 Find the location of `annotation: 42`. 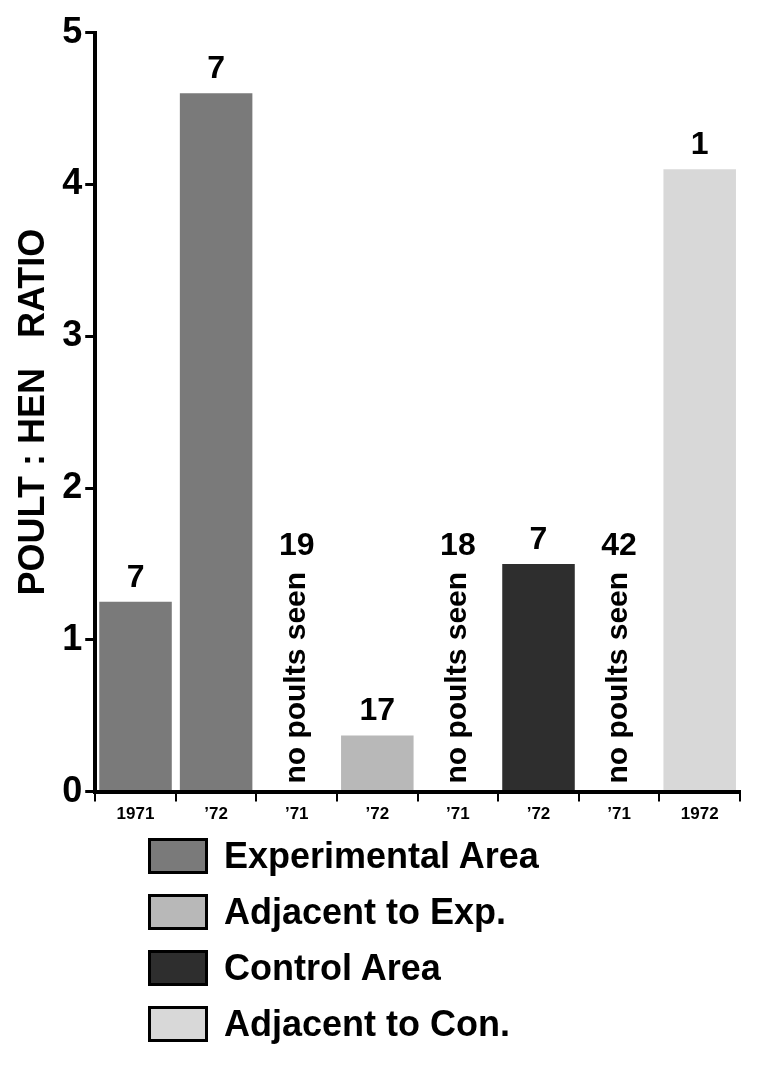

annotation: 42 is located at coordinates (619, 543).